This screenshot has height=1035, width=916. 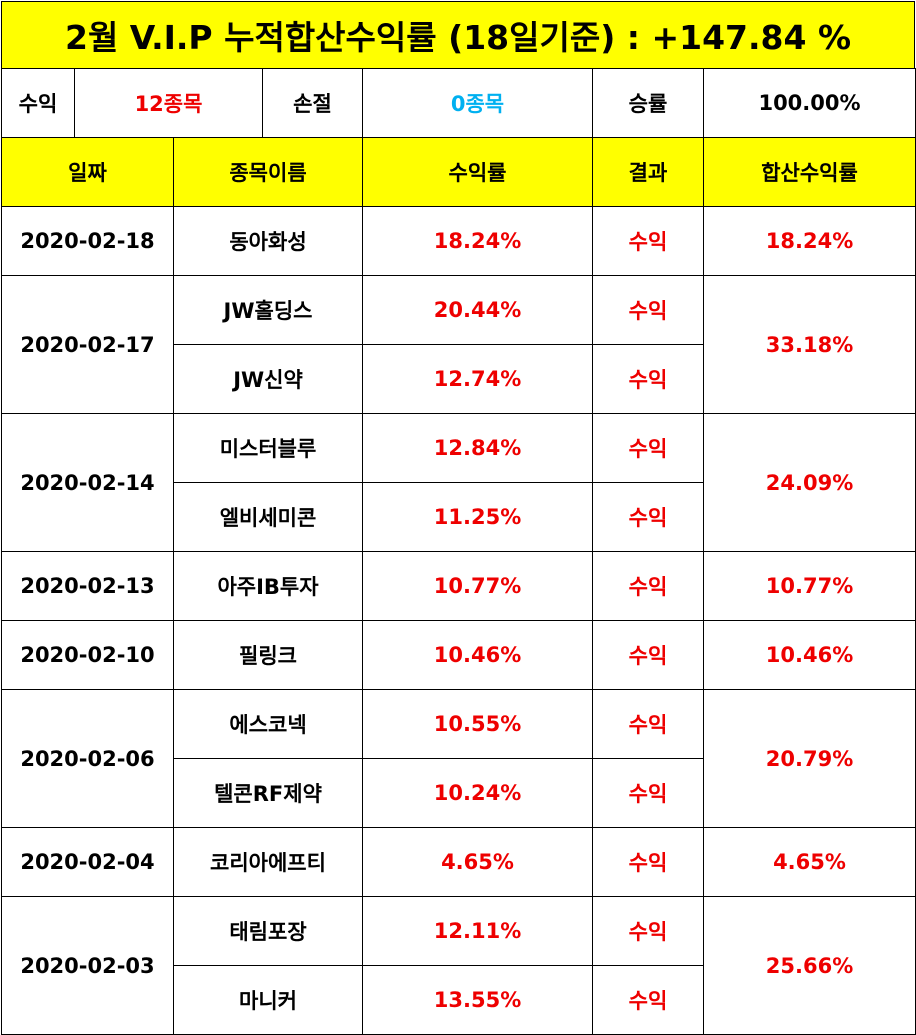 What do you see at coordinates (38, 103) in the screenshot?
I see `profit-label: 수익` at bounding box center [38, 103].